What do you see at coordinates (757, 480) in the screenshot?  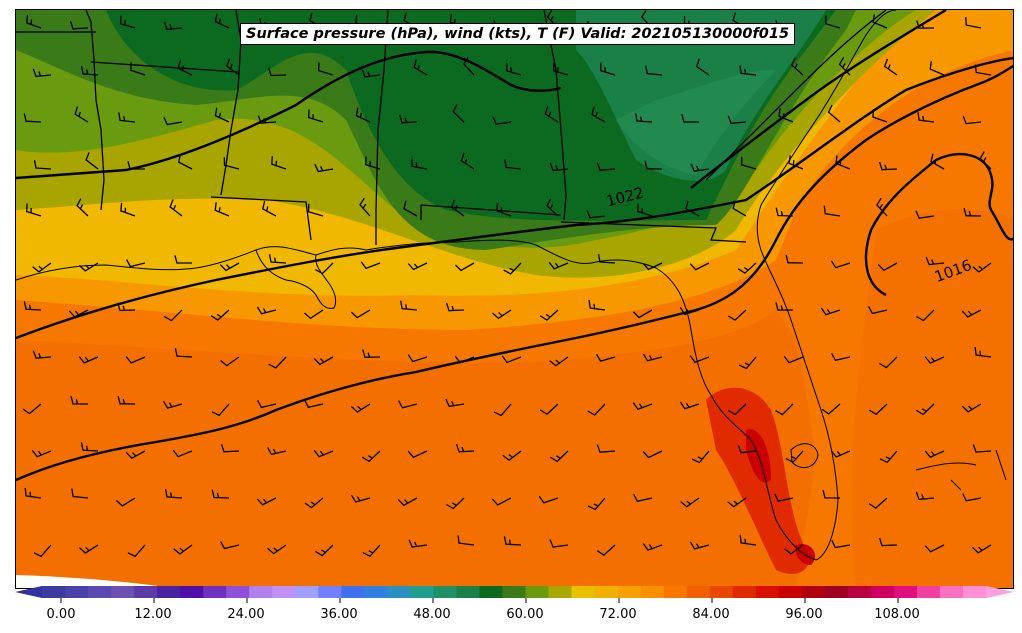 I see `temp-band-florida-hot` at bounding box center [757, 480].